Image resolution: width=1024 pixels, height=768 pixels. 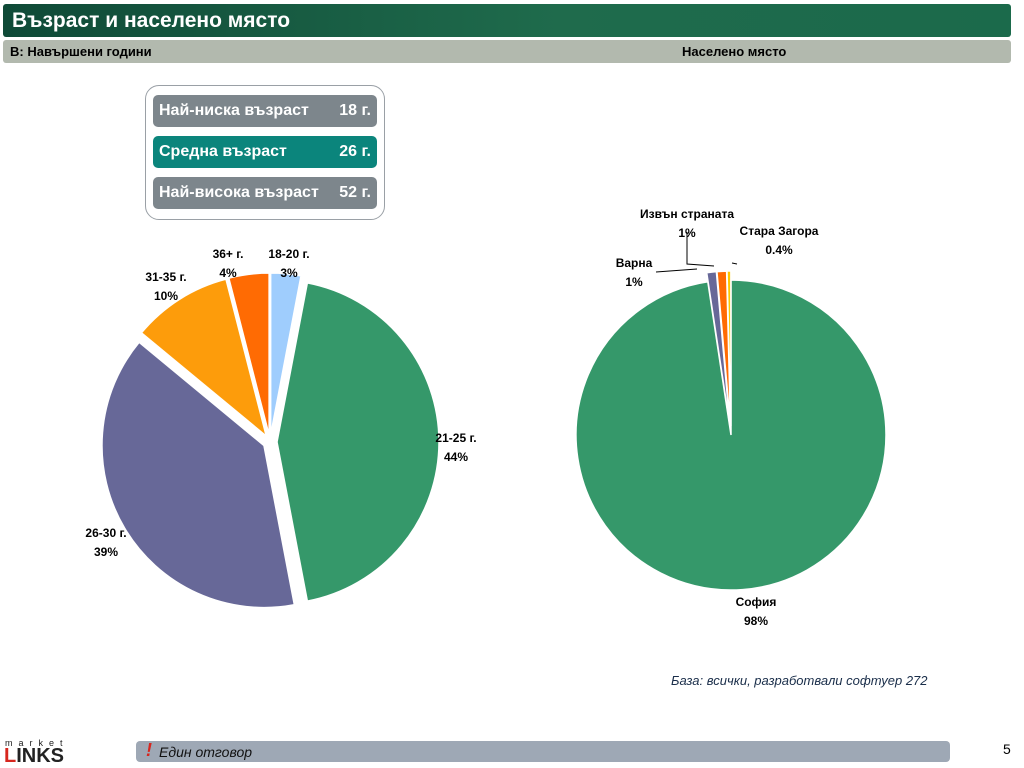 I want to click on pie1-label-0: 18-20 г., so click(x=288, y=254).